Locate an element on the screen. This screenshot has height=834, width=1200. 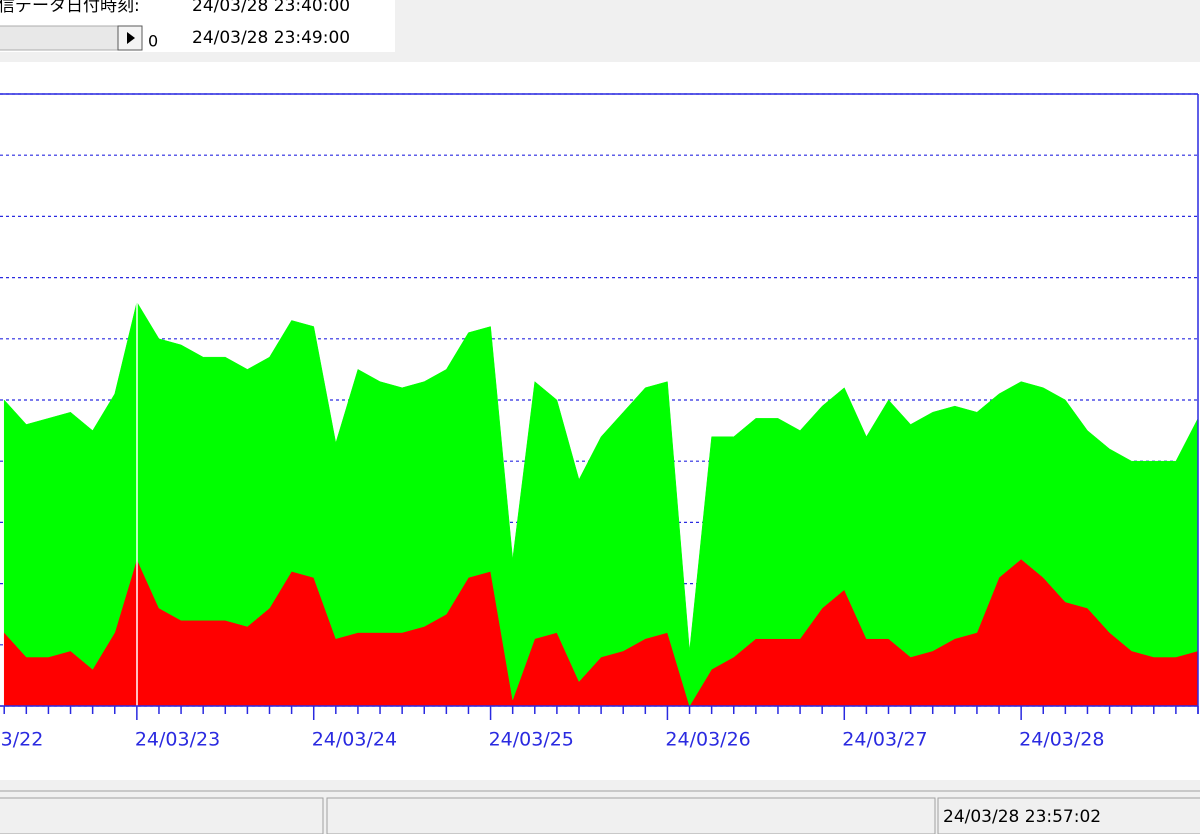
slider-track is located at coordinates (59, 38).